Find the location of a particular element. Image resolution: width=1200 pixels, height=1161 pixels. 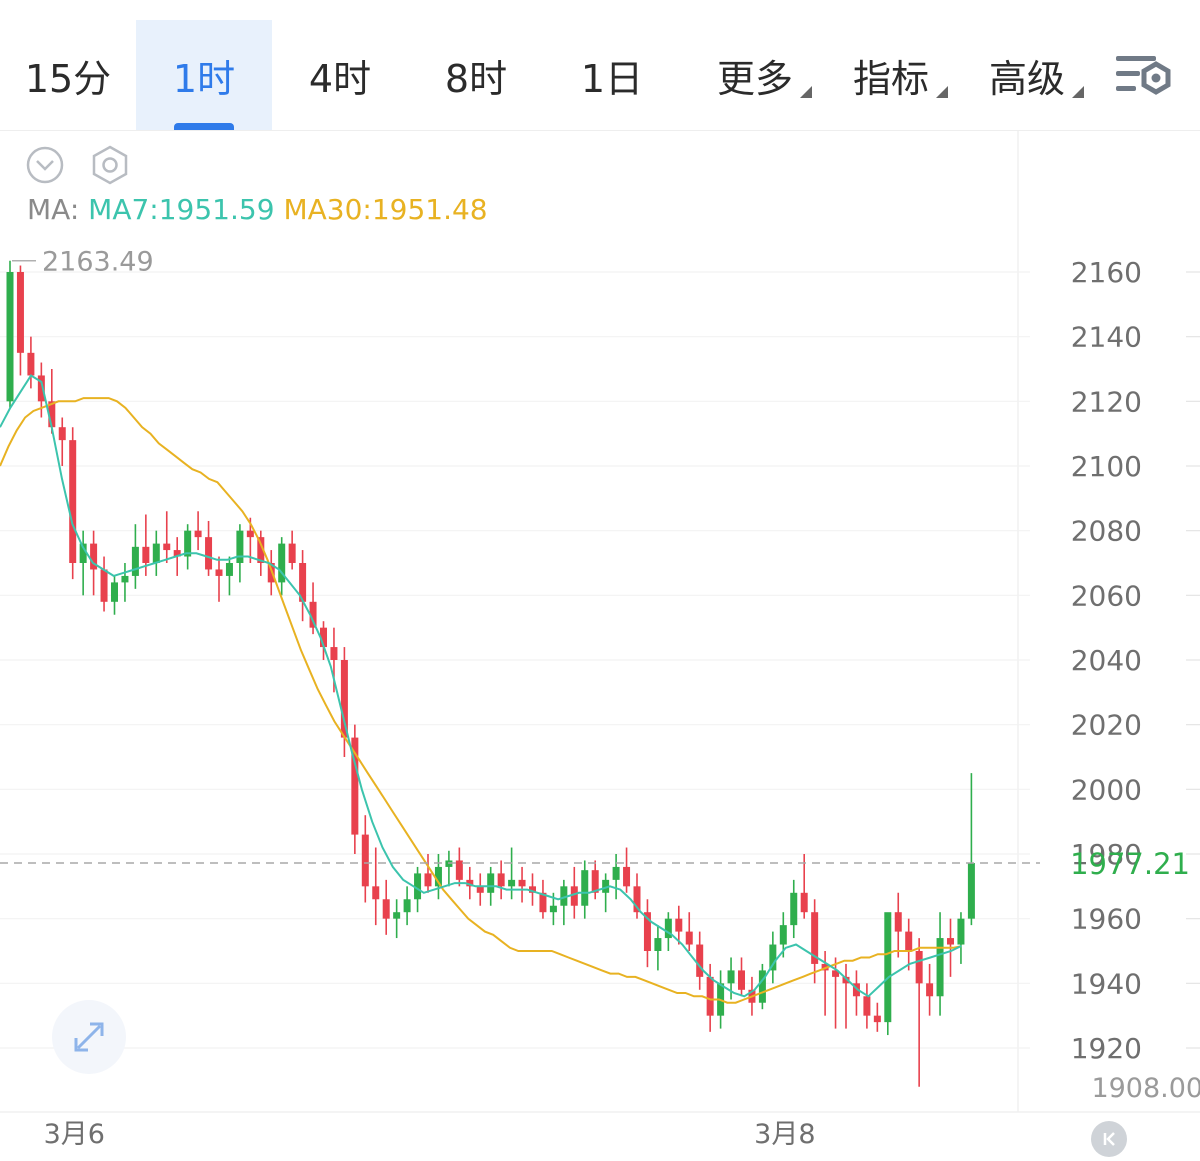

tab-more: 更多 is located at coordinates (756, 75).